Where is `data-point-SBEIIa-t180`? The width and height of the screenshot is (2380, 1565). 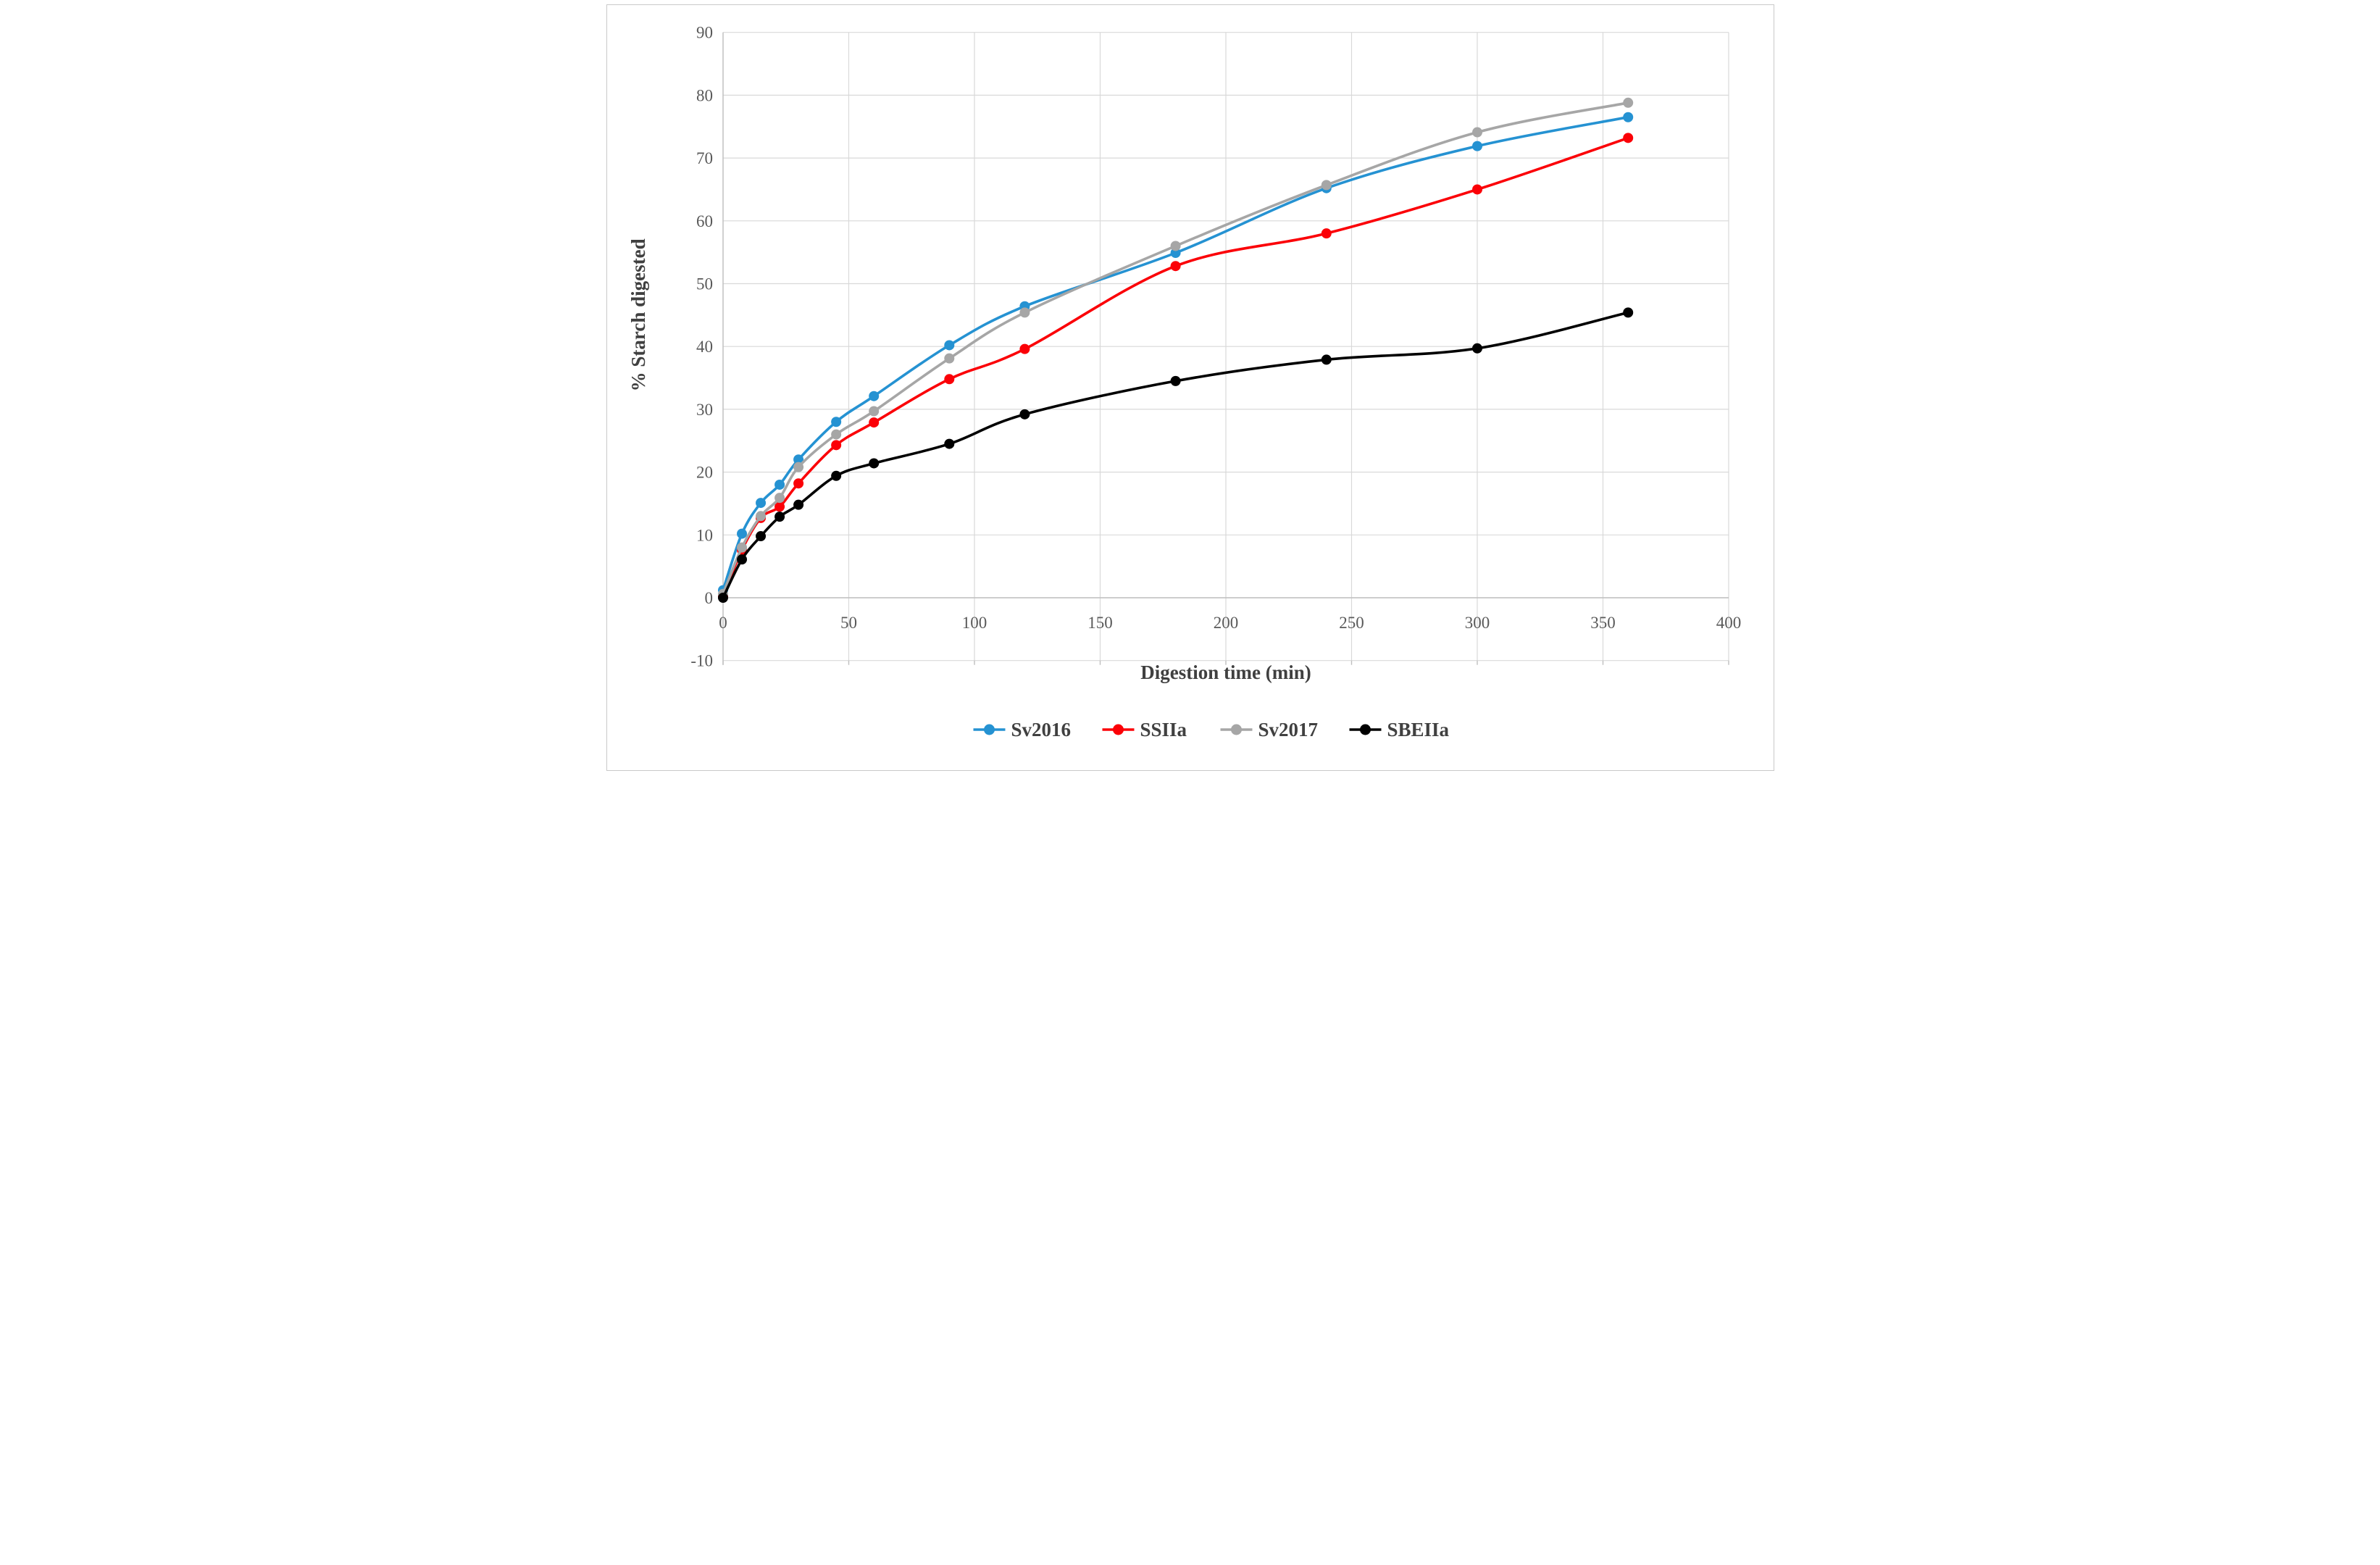 data-point-SBEIIa-t180 is located at coordinates (1175, 380).